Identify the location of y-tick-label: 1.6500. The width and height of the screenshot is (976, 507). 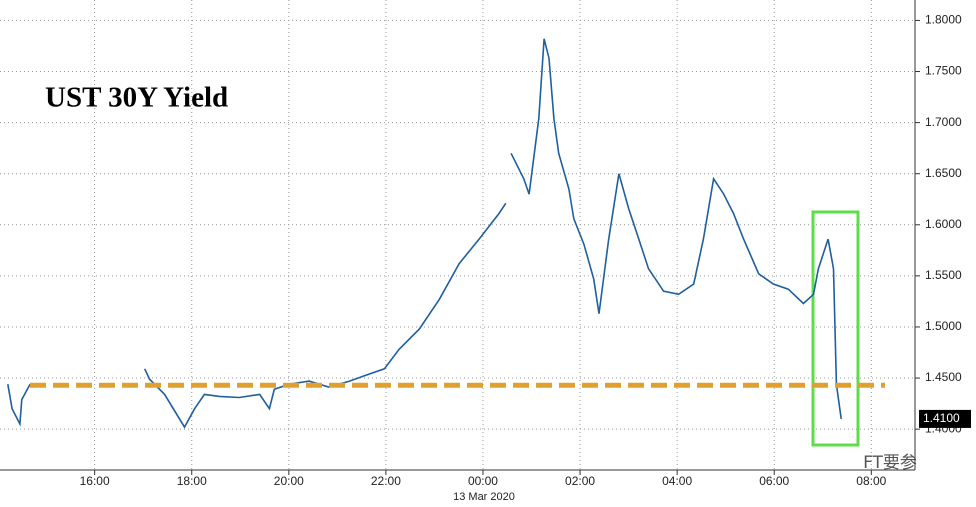
(943, 173).